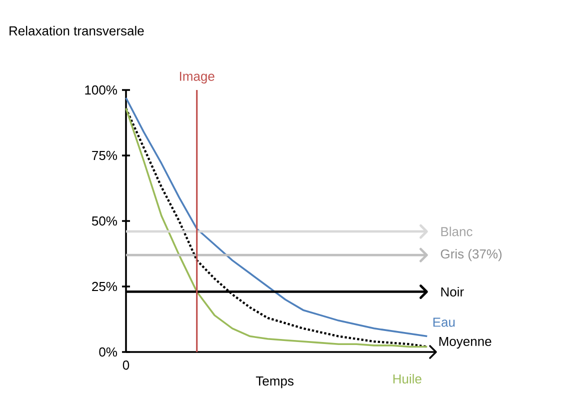  I want to click on series-label: Eau, so click(444, 322).